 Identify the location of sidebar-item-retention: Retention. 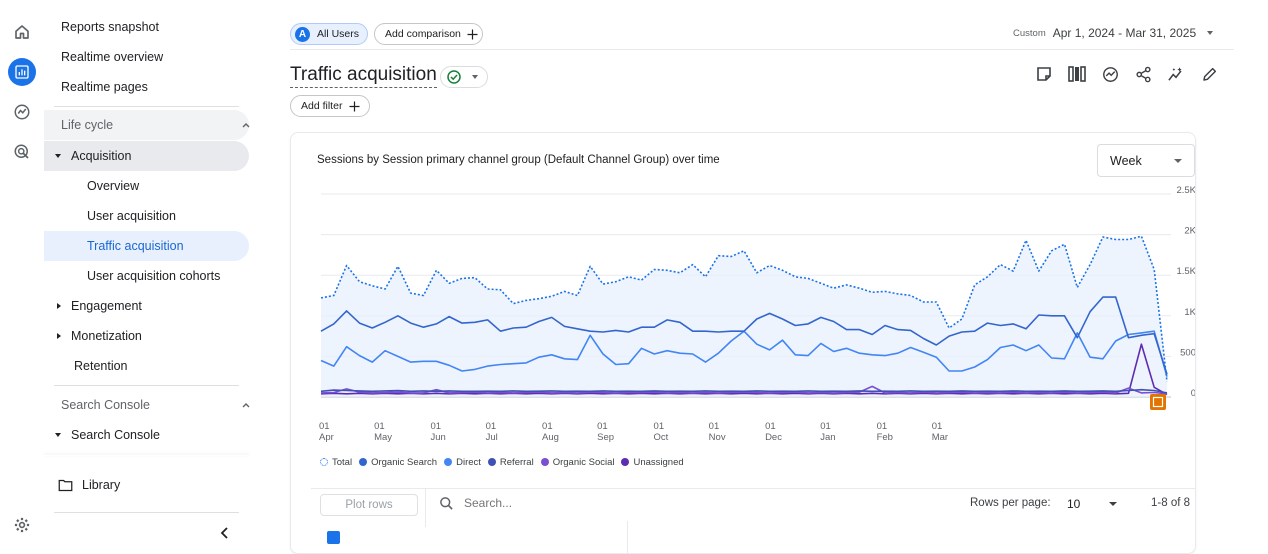
(101, 366).